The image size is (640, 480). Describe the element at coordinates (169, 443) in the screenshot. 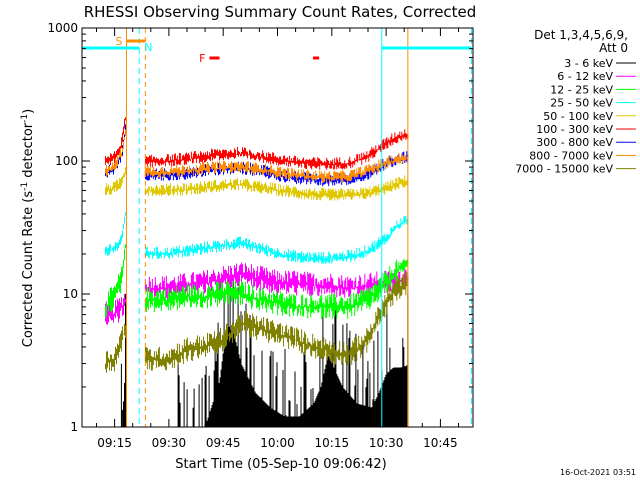

I see `x-tick-label-0930: 09:30` at that location.